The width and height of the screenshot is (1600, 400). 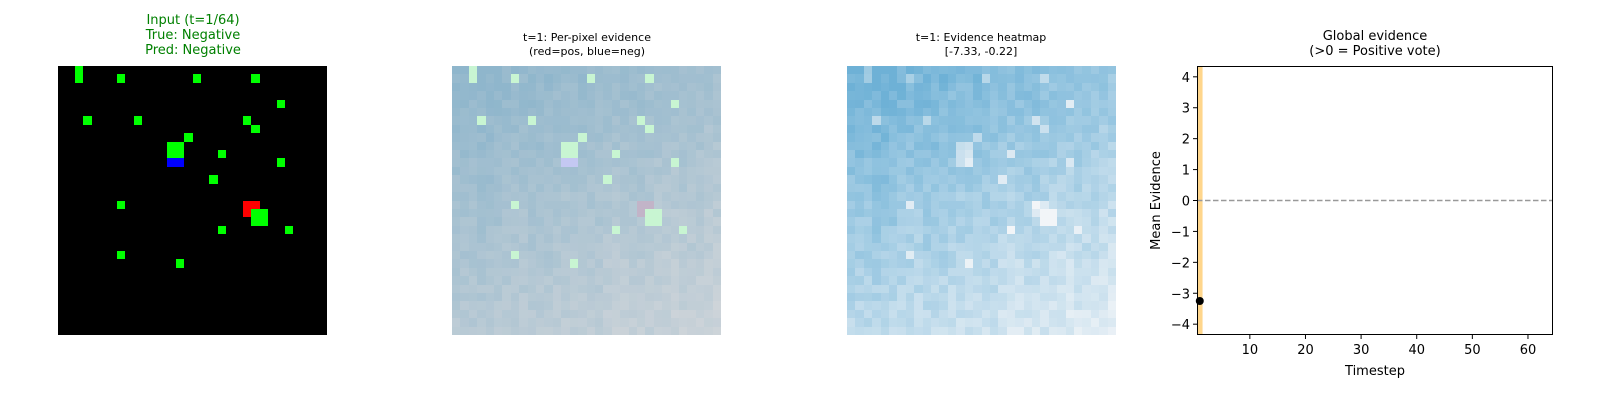 I want to click on input-pixel-green, so click(x=222, y=154).